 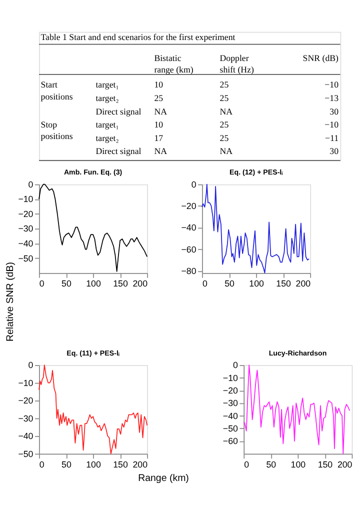 I want to click on text: Start positions, so click(x=57, y=91).